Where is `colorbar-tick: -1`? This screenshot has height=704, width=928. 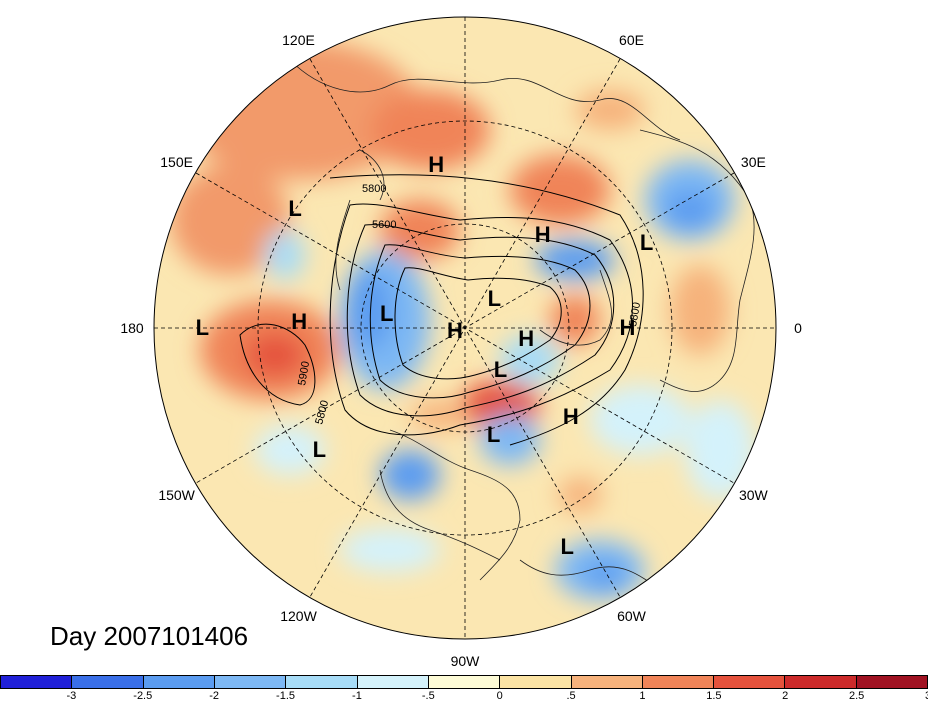
colorbar-tick: -1 is located at coordinates (357, 696).